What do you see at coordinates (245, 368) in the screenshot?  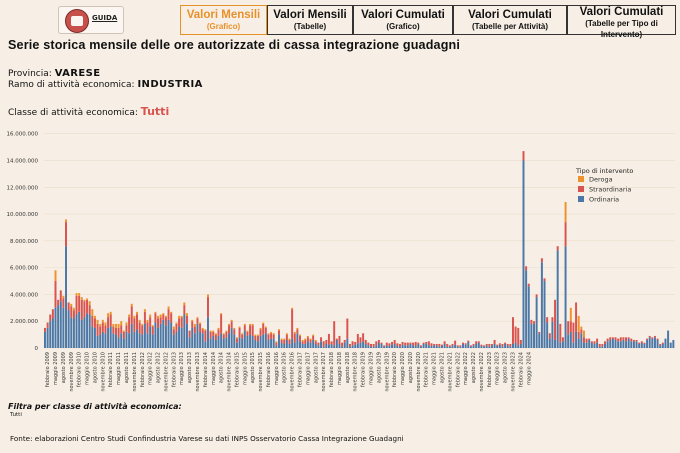 I see `x-tick-label: maggio 2015` at bounding box center [245, 368].